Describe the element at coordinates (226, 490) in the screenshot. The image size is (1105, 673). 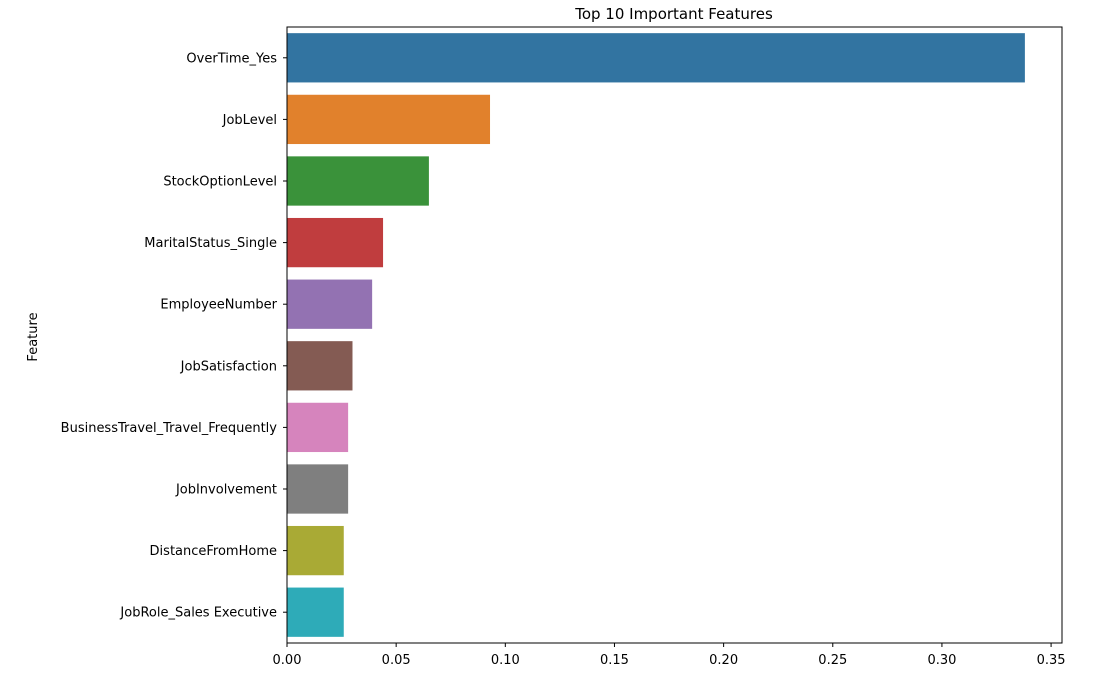
I see `y-tick-label: JobInvolvement` at that location.